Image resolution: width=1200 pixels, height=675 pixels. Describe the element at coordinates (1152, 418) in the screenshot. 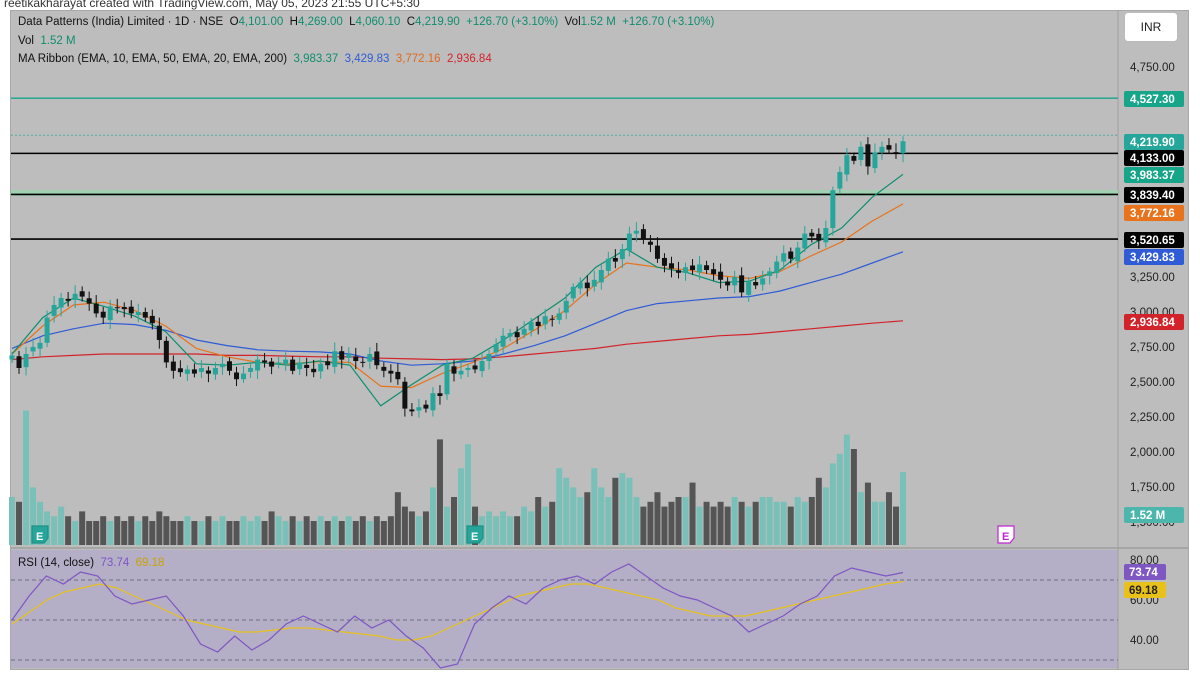

I see `price-tick-label: 2,250.00` at that location.